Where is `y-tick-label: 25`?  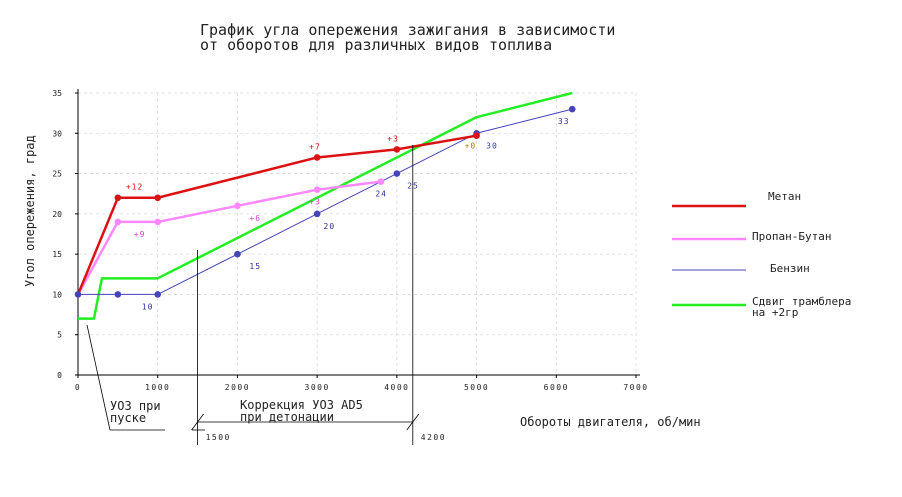
y-tick-label: 25 is located at coordinates (57, 174).